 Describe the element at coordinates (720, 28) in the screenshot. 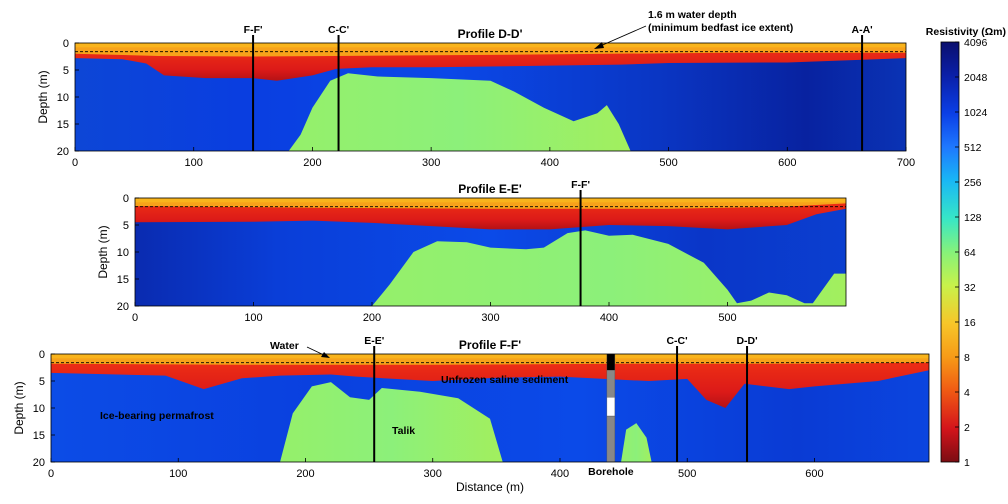

I see `annotation-bedfast-ice: (minimum bedfast ice extent)` at that location.